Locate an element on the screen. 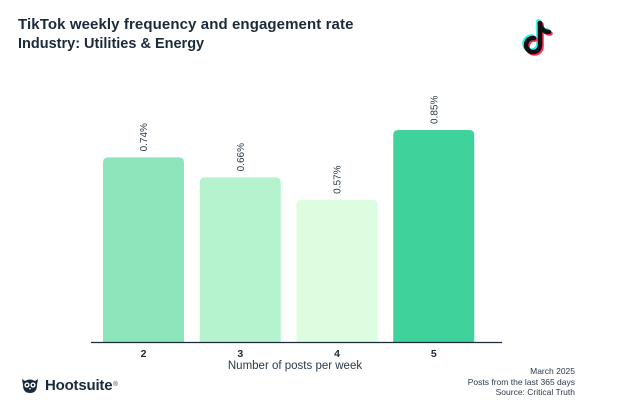 The width and height of the screenshot is (620, 413). tick-label-5: 5 is located at coordinates (434, 354).